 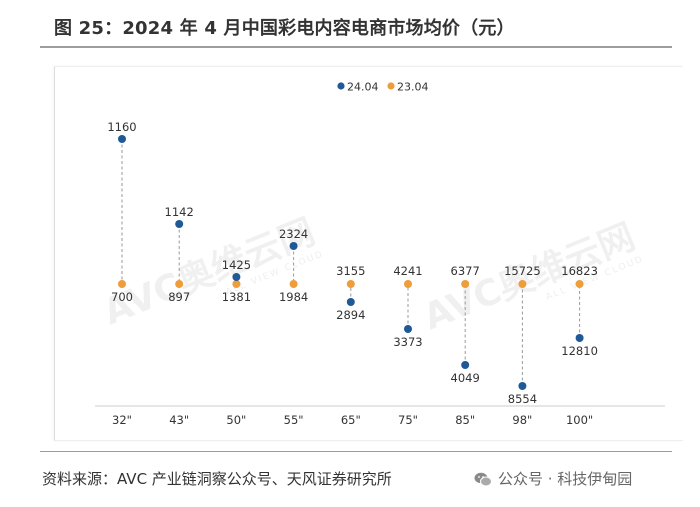 What do you see at coordinates (579, 271) in the screenshot?
I see `data-label-23-04-8: 16823` at bounding box center [579, 271].